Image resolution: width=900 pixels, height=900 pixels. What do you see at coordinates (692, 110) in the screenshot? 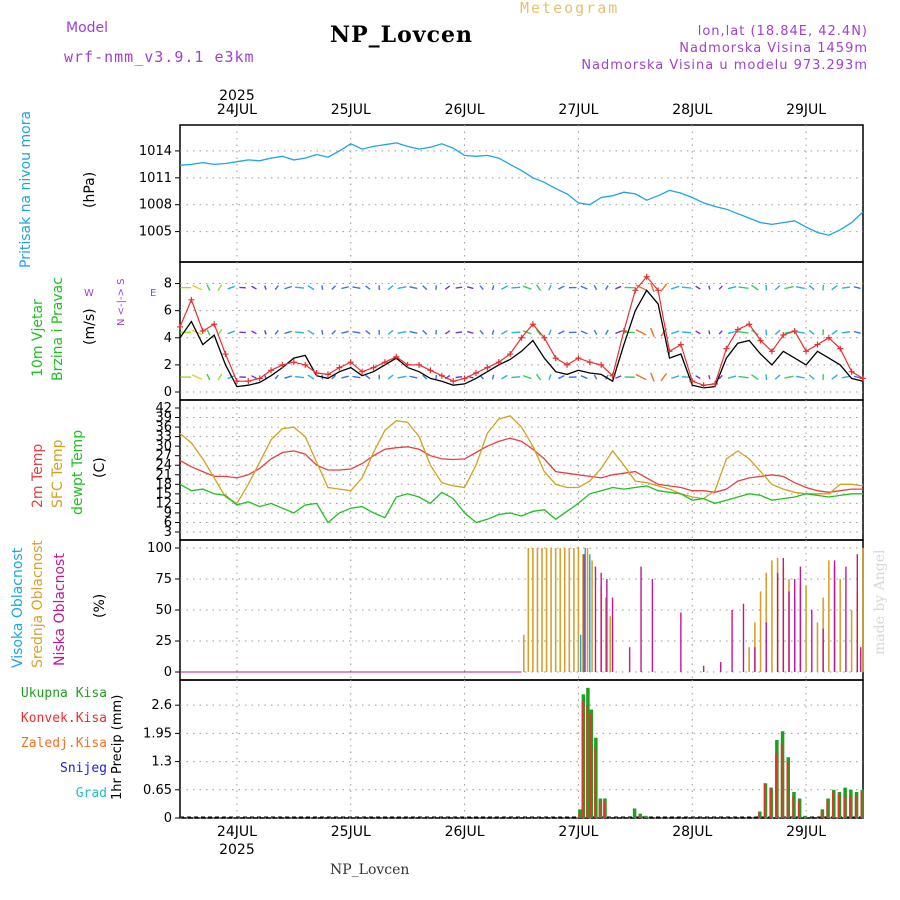
I see `top-day-label: 28JUL` at bounding box center [692, 110].